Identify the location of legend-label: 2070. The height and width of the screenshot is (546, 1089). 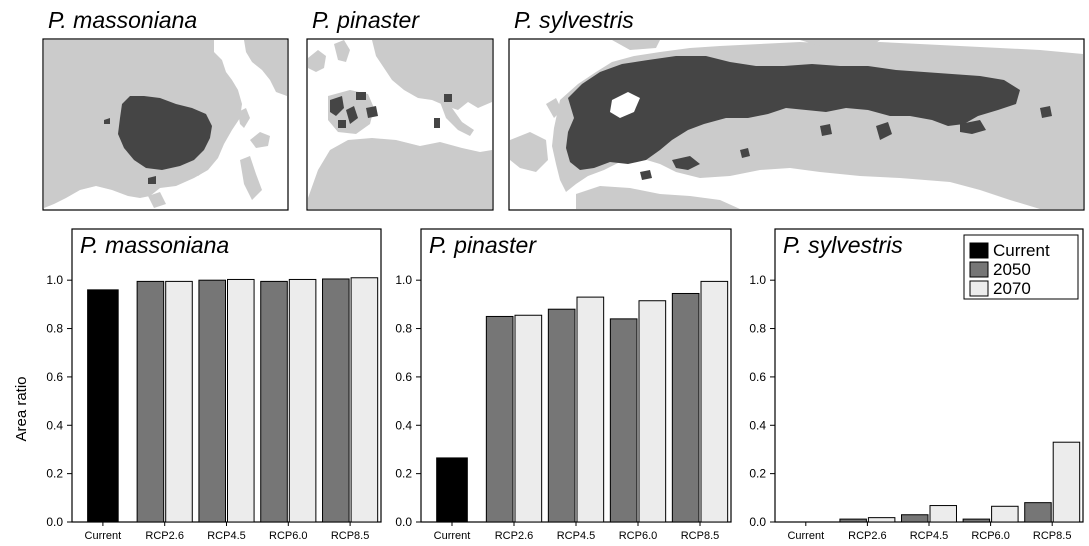
(1012, 288).